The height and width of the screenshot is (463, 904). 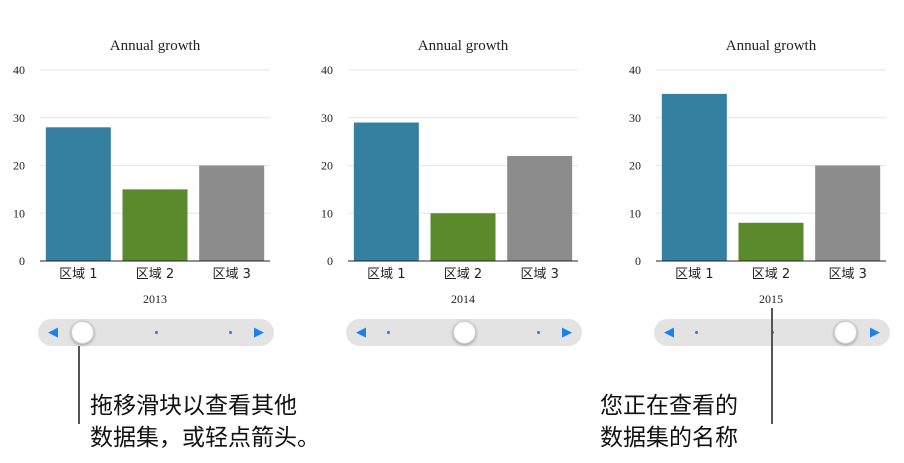 I want to click on callout-line-slider, so click(x=79, y=385).